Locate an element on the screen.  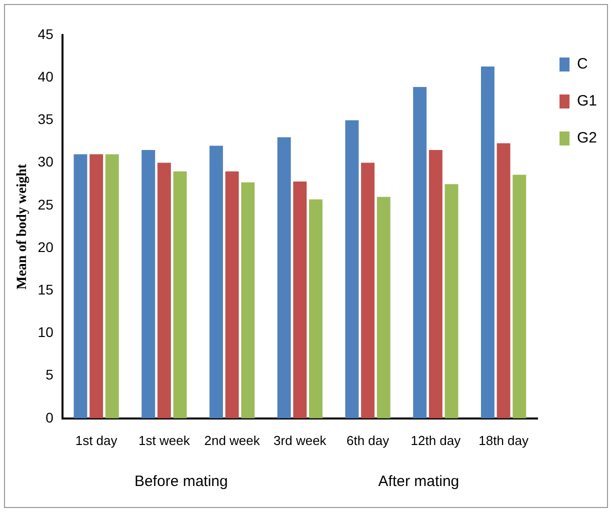
text: After mating is located at coordinates (419, 481).